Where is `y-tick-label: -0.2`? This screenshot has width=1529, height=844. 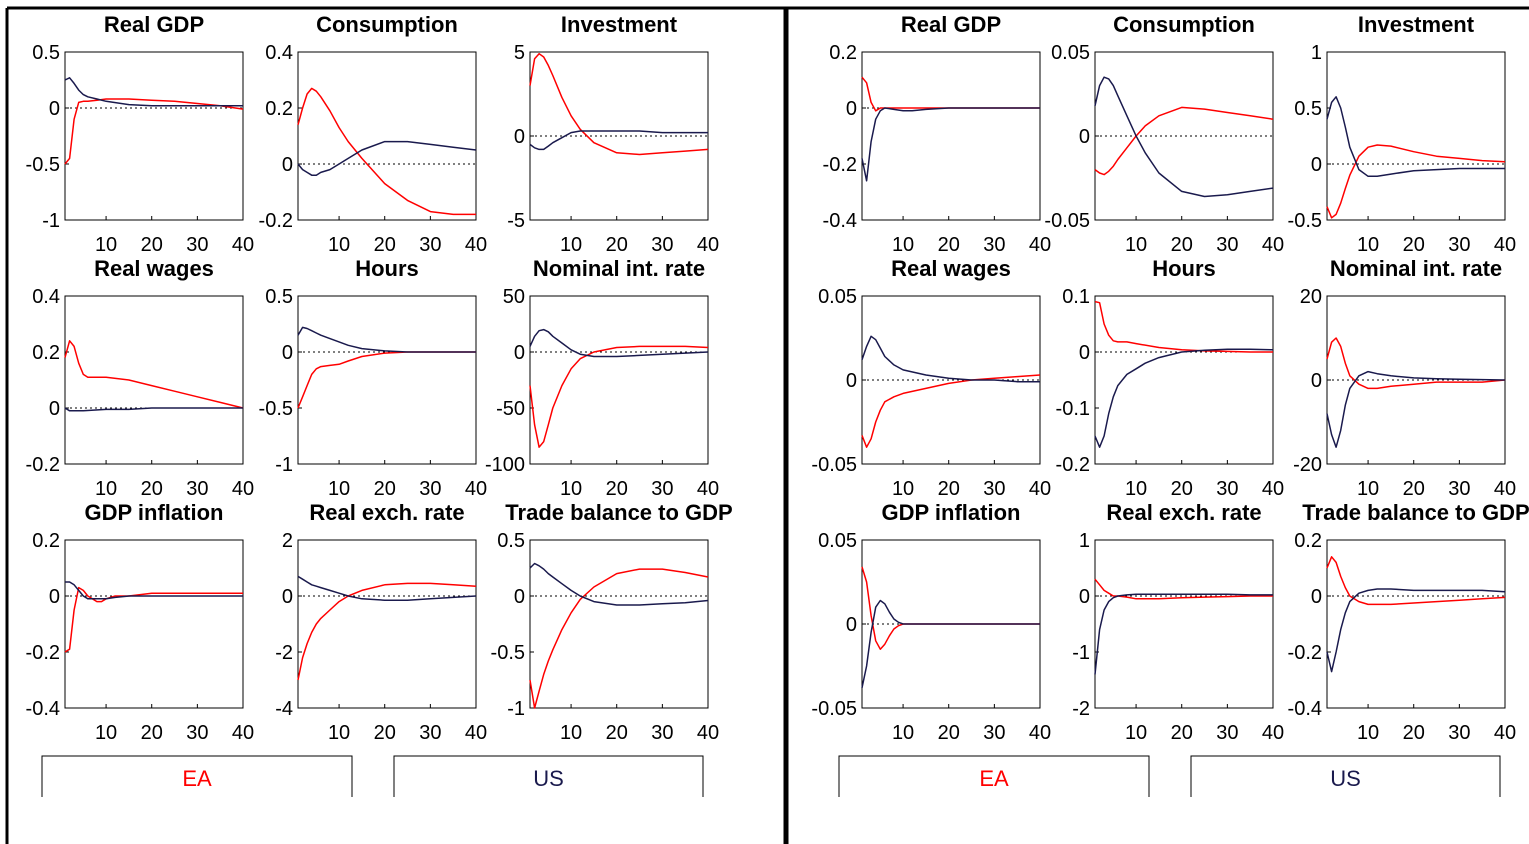 y-tick-label: -0.2 is located at coordinates (1073, 465).